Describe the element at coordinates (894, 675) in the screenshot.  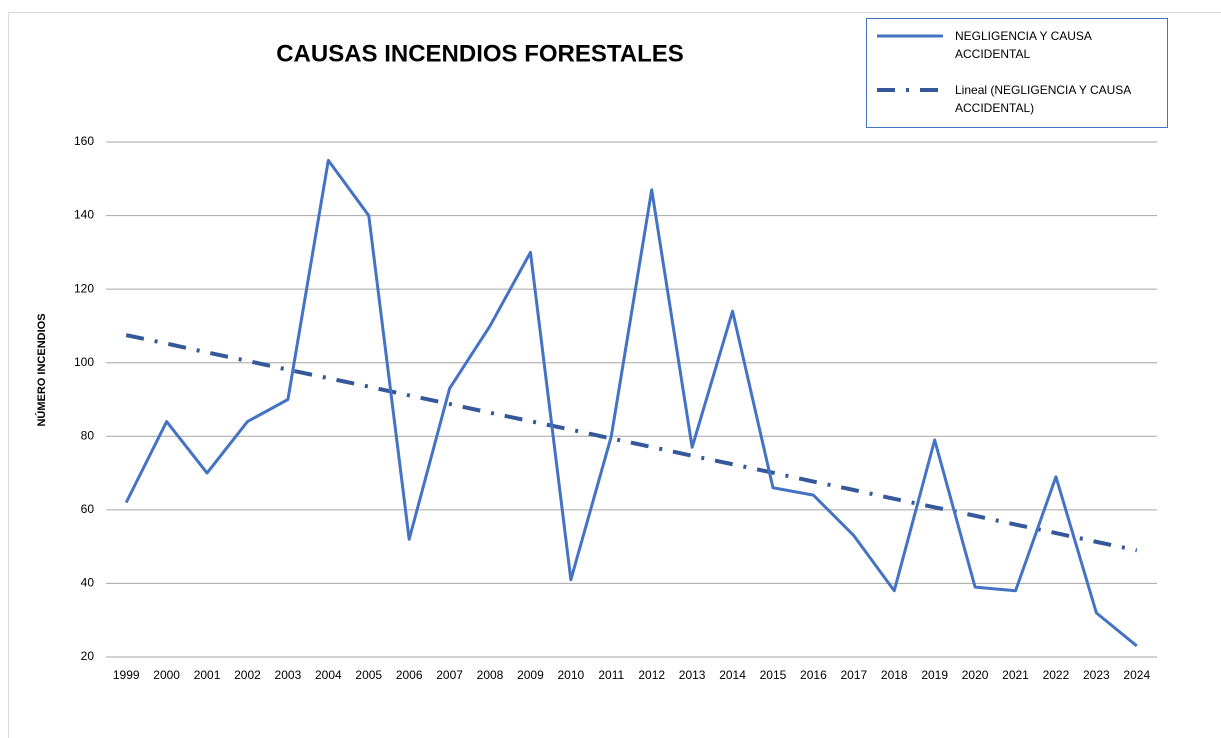
I see `x-tick-label: 2018` at that location.